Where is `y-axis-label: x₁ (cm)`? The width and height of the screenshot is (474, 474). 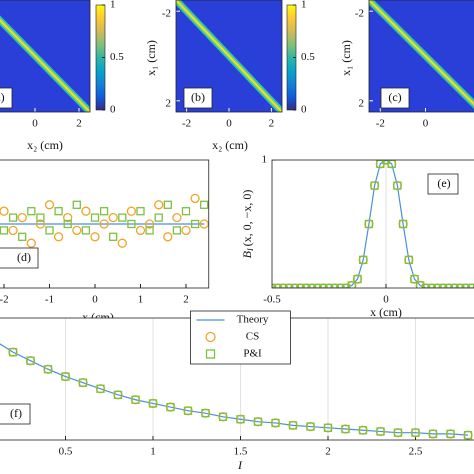
y-axis-label: x₁ (cm) is located at coordinates (151, 58).